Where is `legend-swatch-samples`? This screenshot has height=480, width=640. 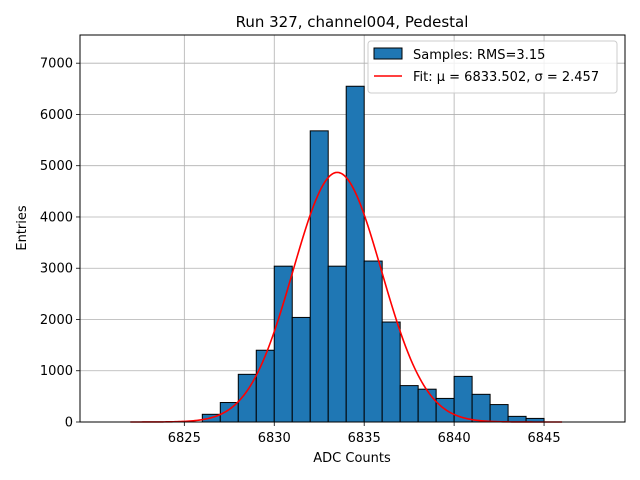
legend-swatch-samples is located at coordinates (388, 53).